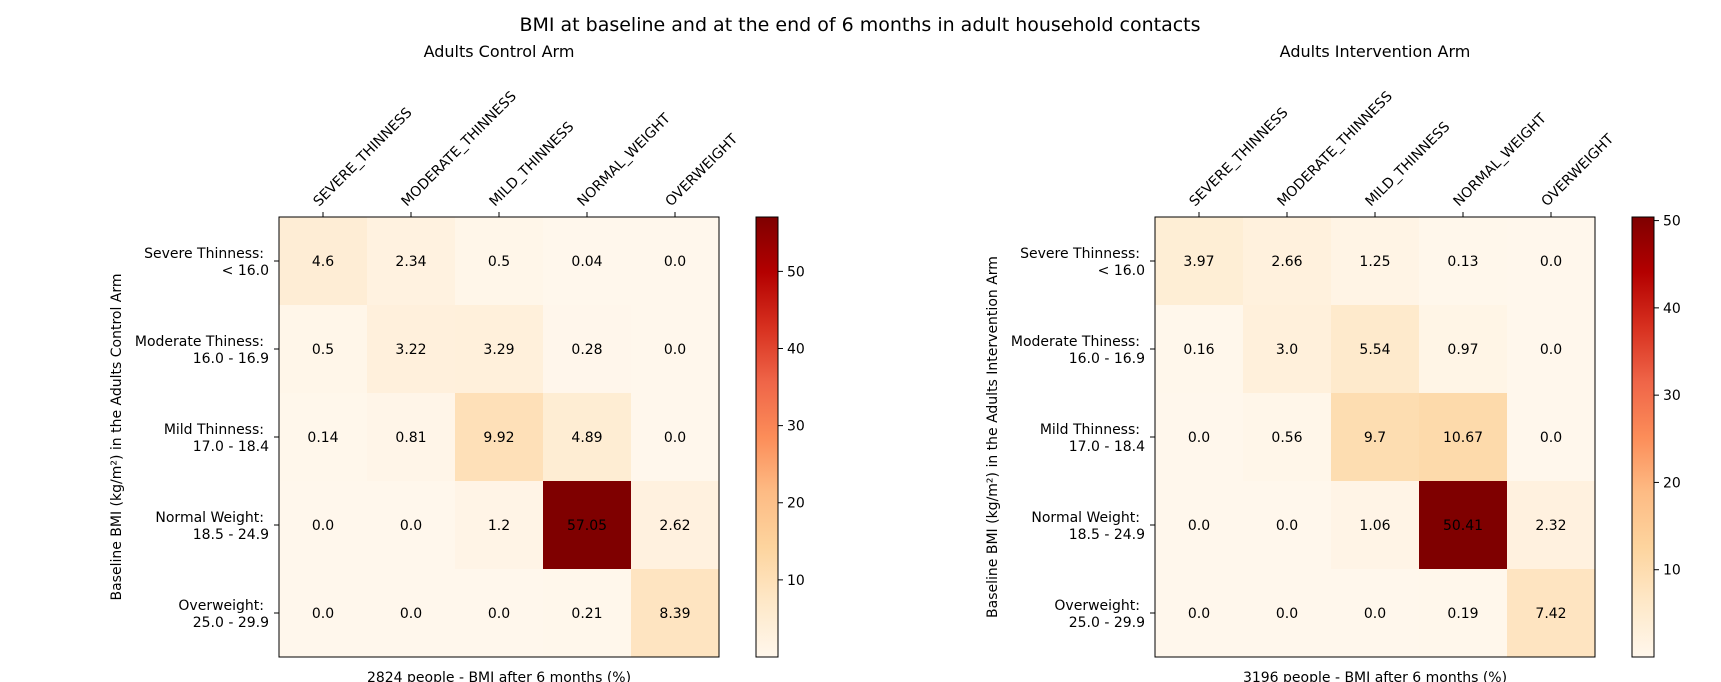 This screenshot has height=682, width=1721. I want to click on cell-value-label: 0.21, so click(586, 614).